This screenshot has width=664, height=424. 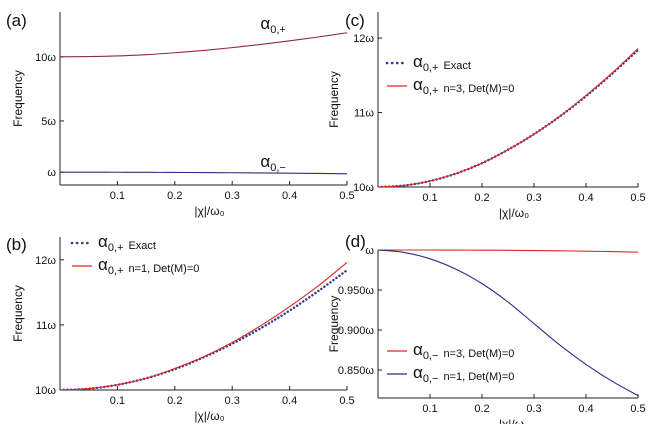 I want to click on curve-label: α0,−, so click(x=272, y=163).